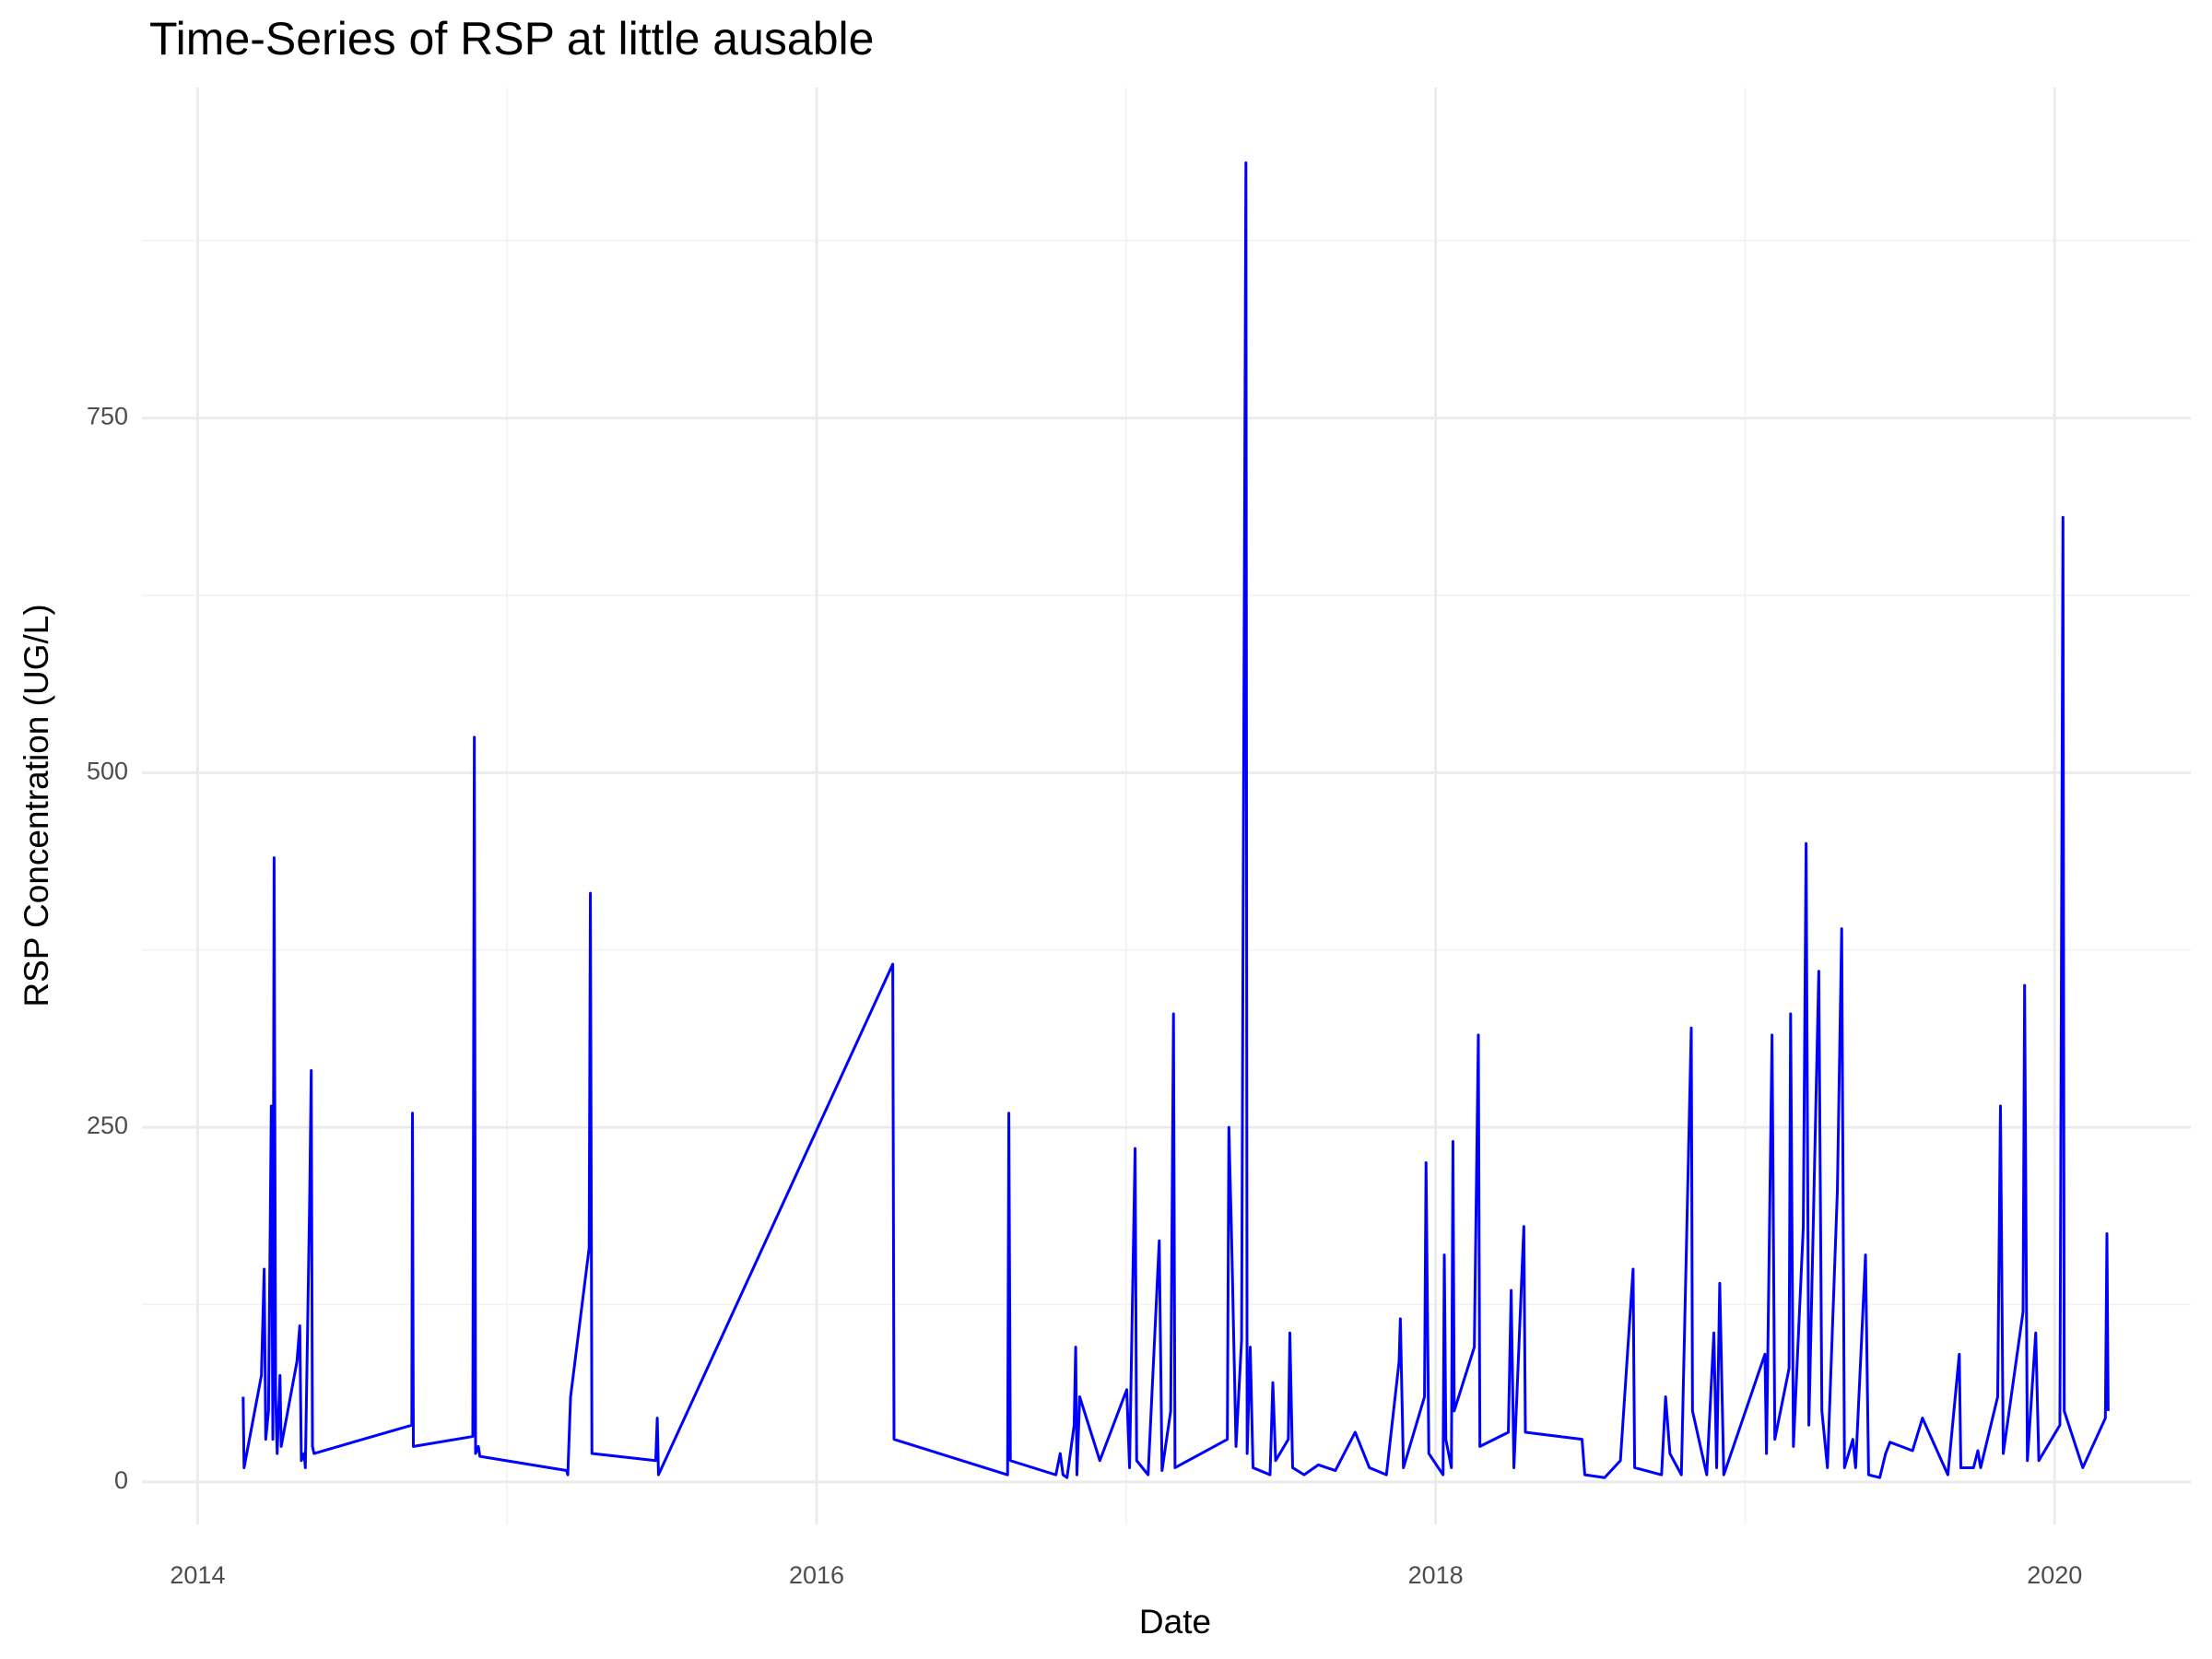 Image resolution: width=2212 pixels, height=1659 pixels. Describe the element at coordinates (197, 1575) in the screenshot. I see `x-tick-label: 2014` at that location.